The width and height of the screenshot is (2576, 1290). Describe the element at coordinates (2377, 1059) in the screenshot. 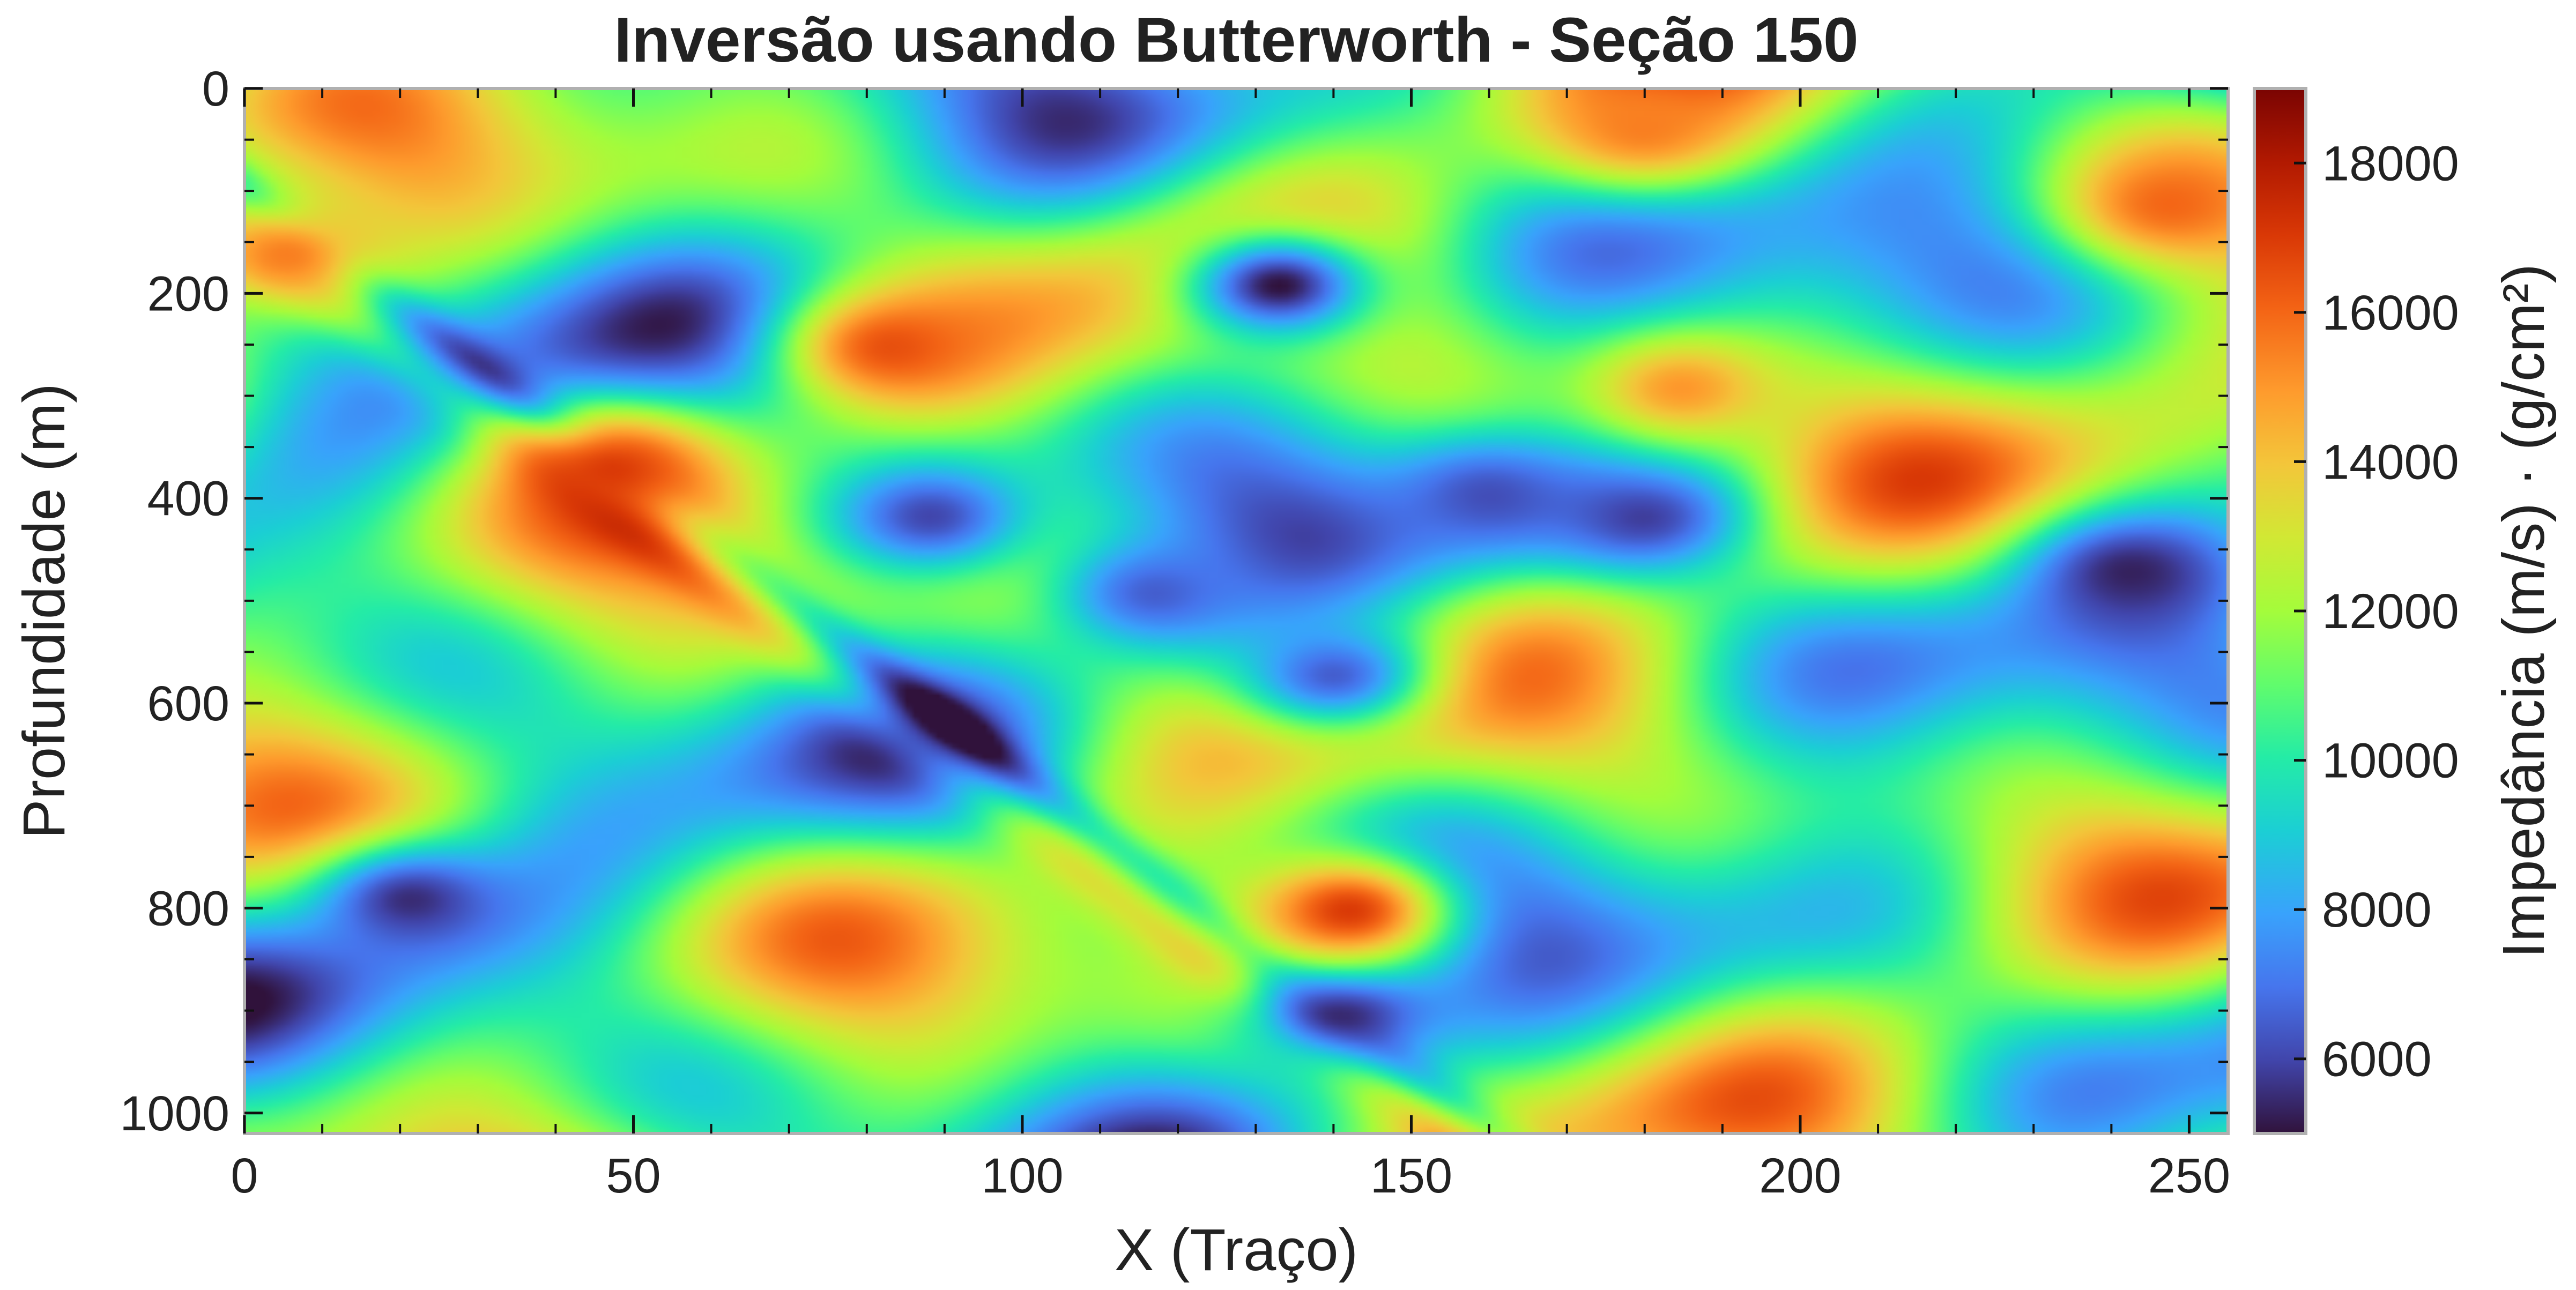

I see `colorbar-tick-label: 6000` at that location.